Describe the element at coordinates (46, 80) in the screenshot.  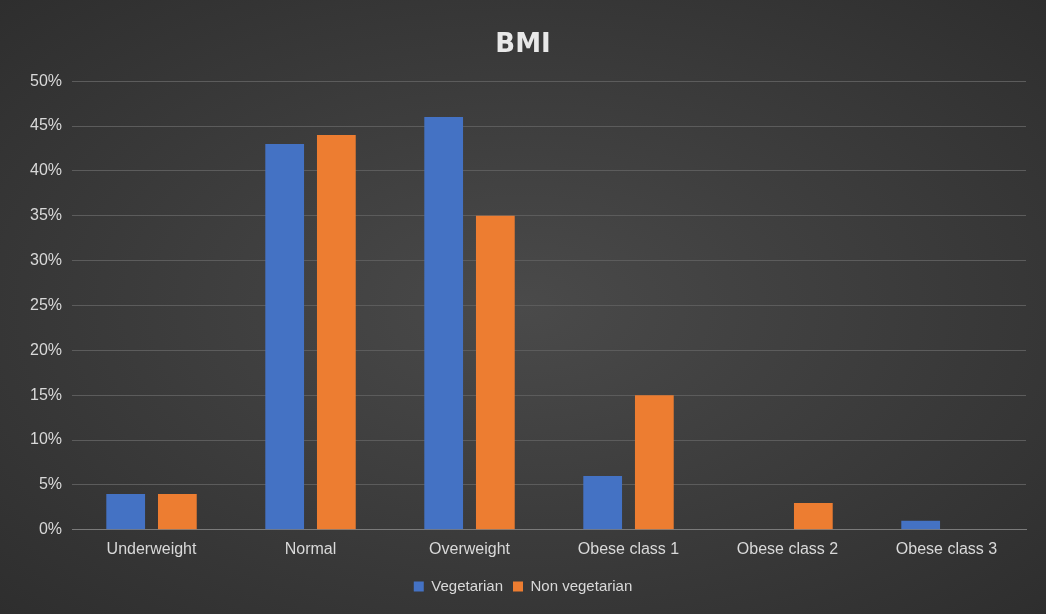
I see `y-tick-label: 50%` at that location.